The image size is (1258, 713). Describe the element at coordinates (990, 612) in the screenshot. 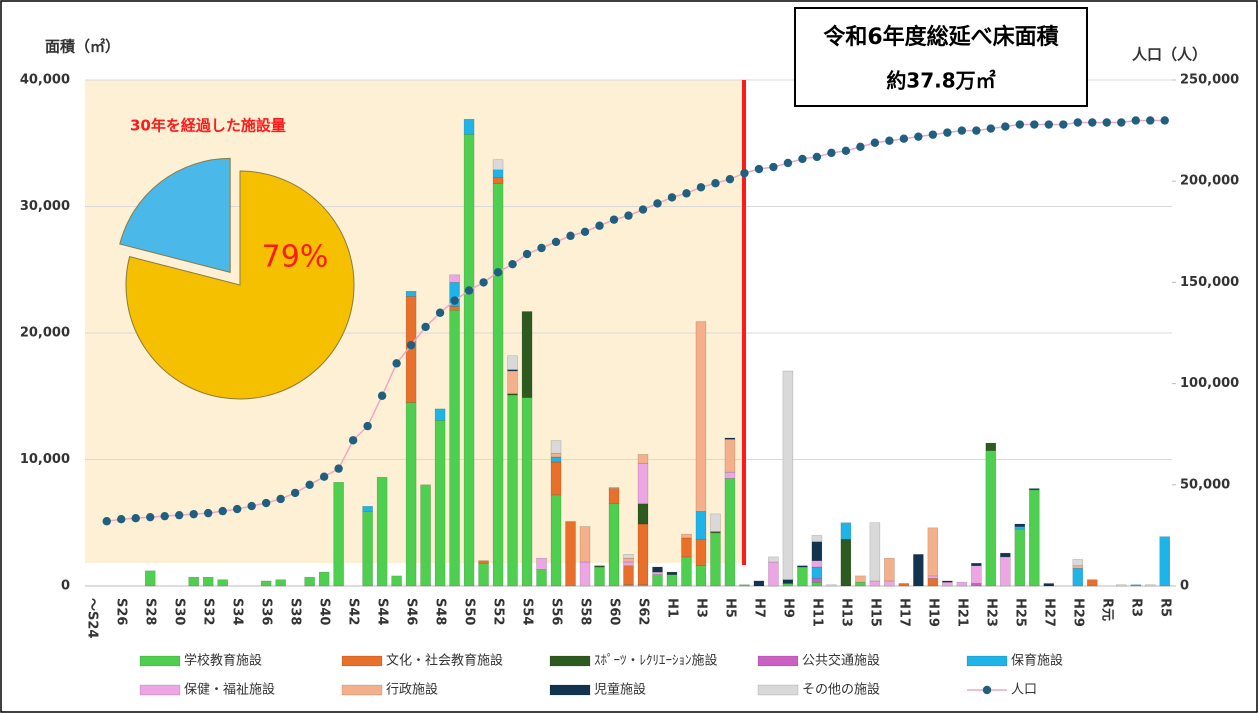

I see `x-tick-label: H23` at that location.